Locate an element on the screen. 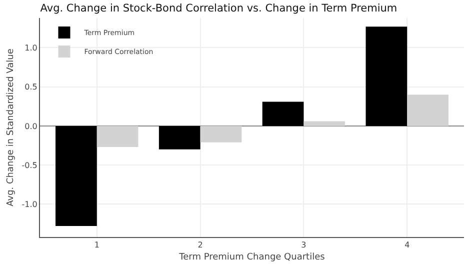 The height and width of the screenshot is (267, 474). y-tick-label: -1.0 is located at coordinates (30, 204).